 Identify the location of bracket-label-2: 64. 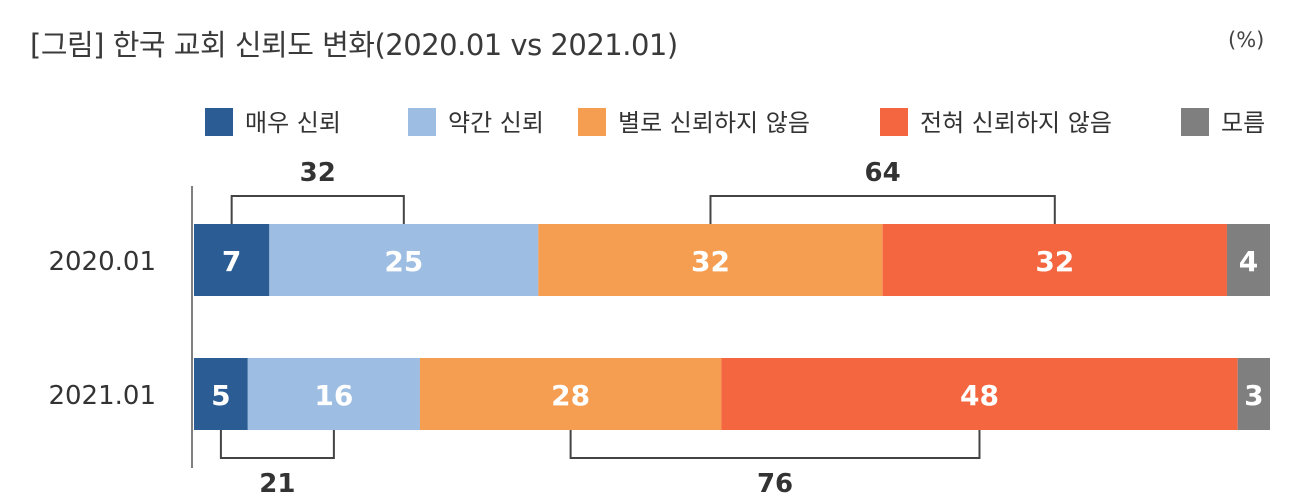
(883, 173).